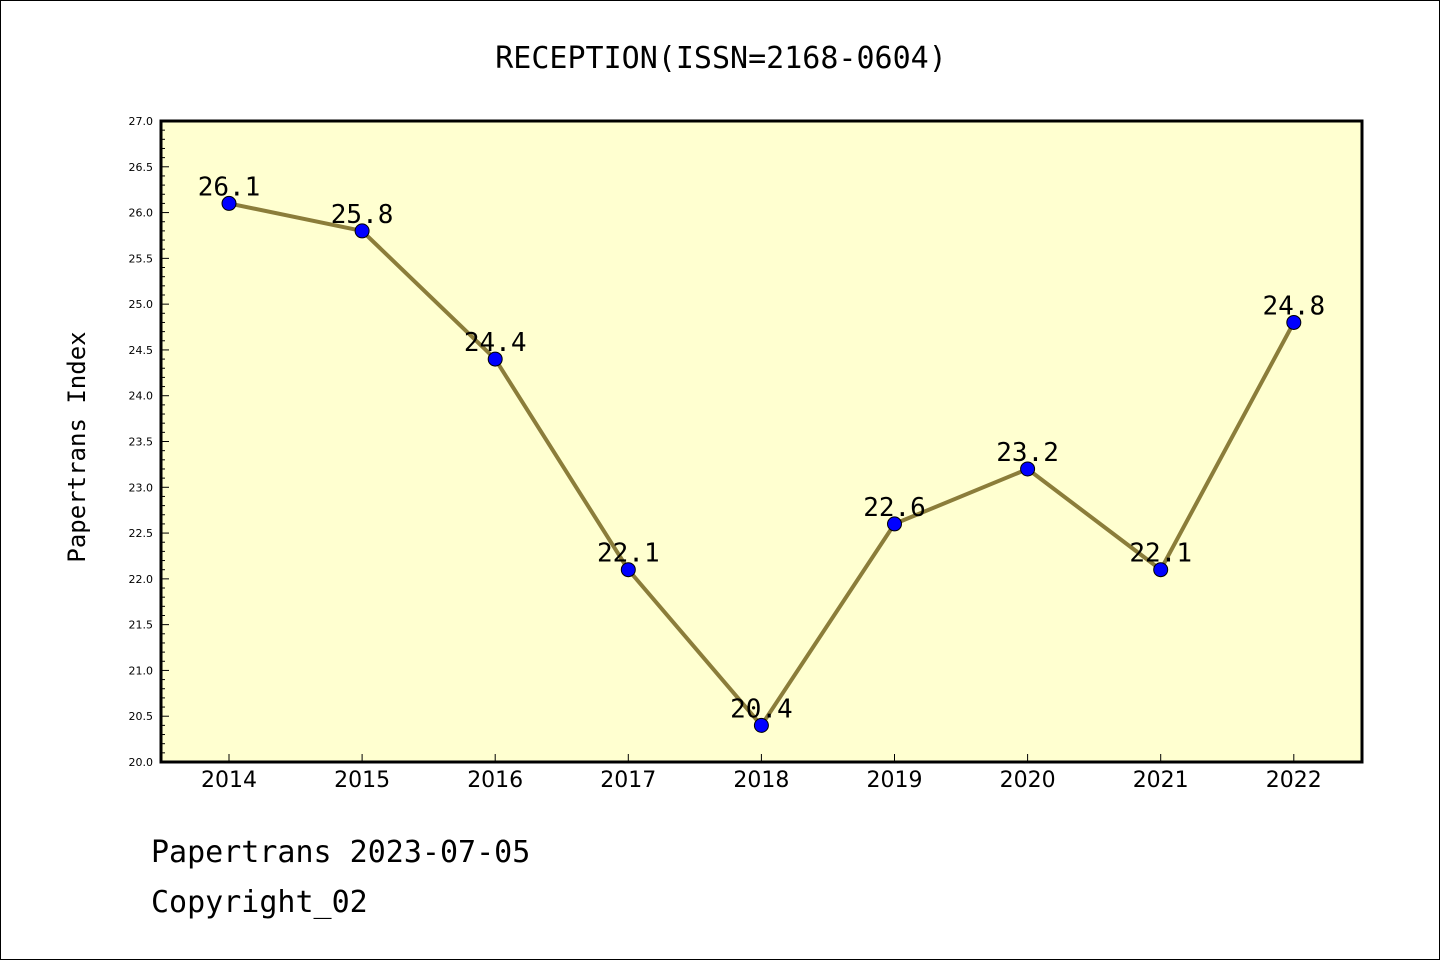 This screenshot has height=961, width=1440. I want to click on data-label: 26.1, so click(229, 187).